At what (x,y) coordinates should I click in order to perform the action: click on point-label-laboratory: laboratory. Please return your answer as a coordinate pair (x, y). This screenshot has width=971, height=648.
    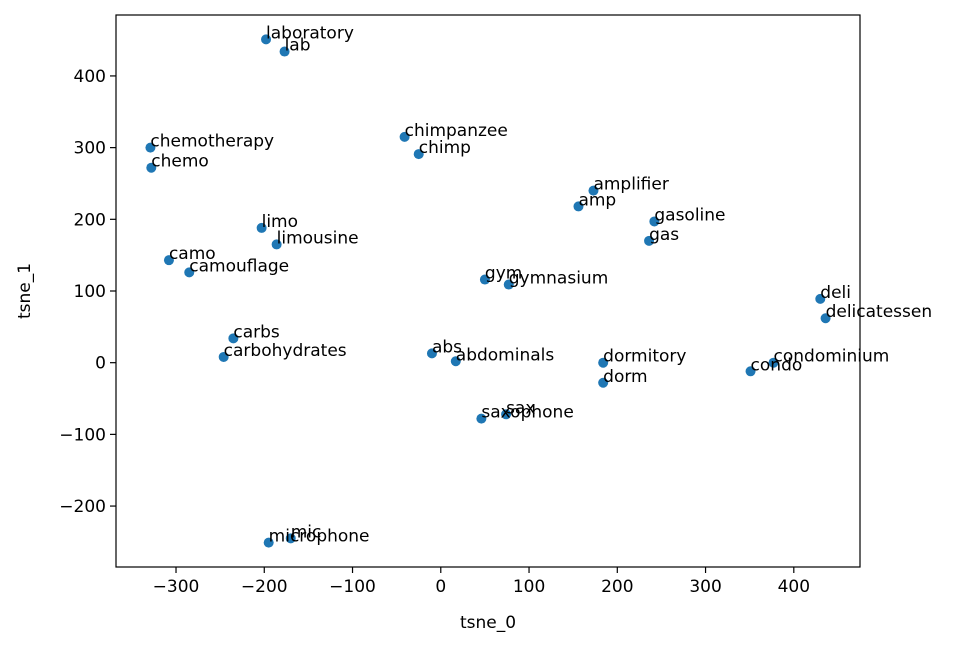
    Looking at the image, I should click on (310, 33).